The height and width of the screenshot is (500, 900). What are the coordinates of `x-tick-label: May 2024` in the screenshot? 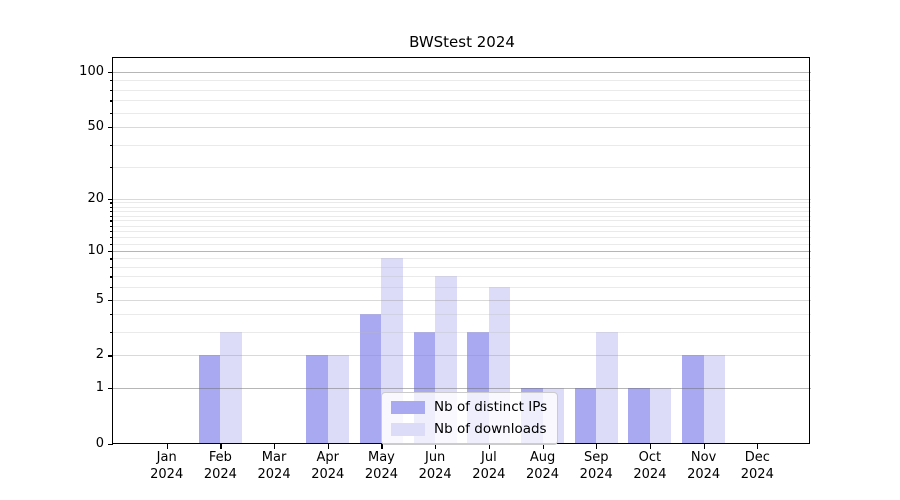 It's located at (381, 466).